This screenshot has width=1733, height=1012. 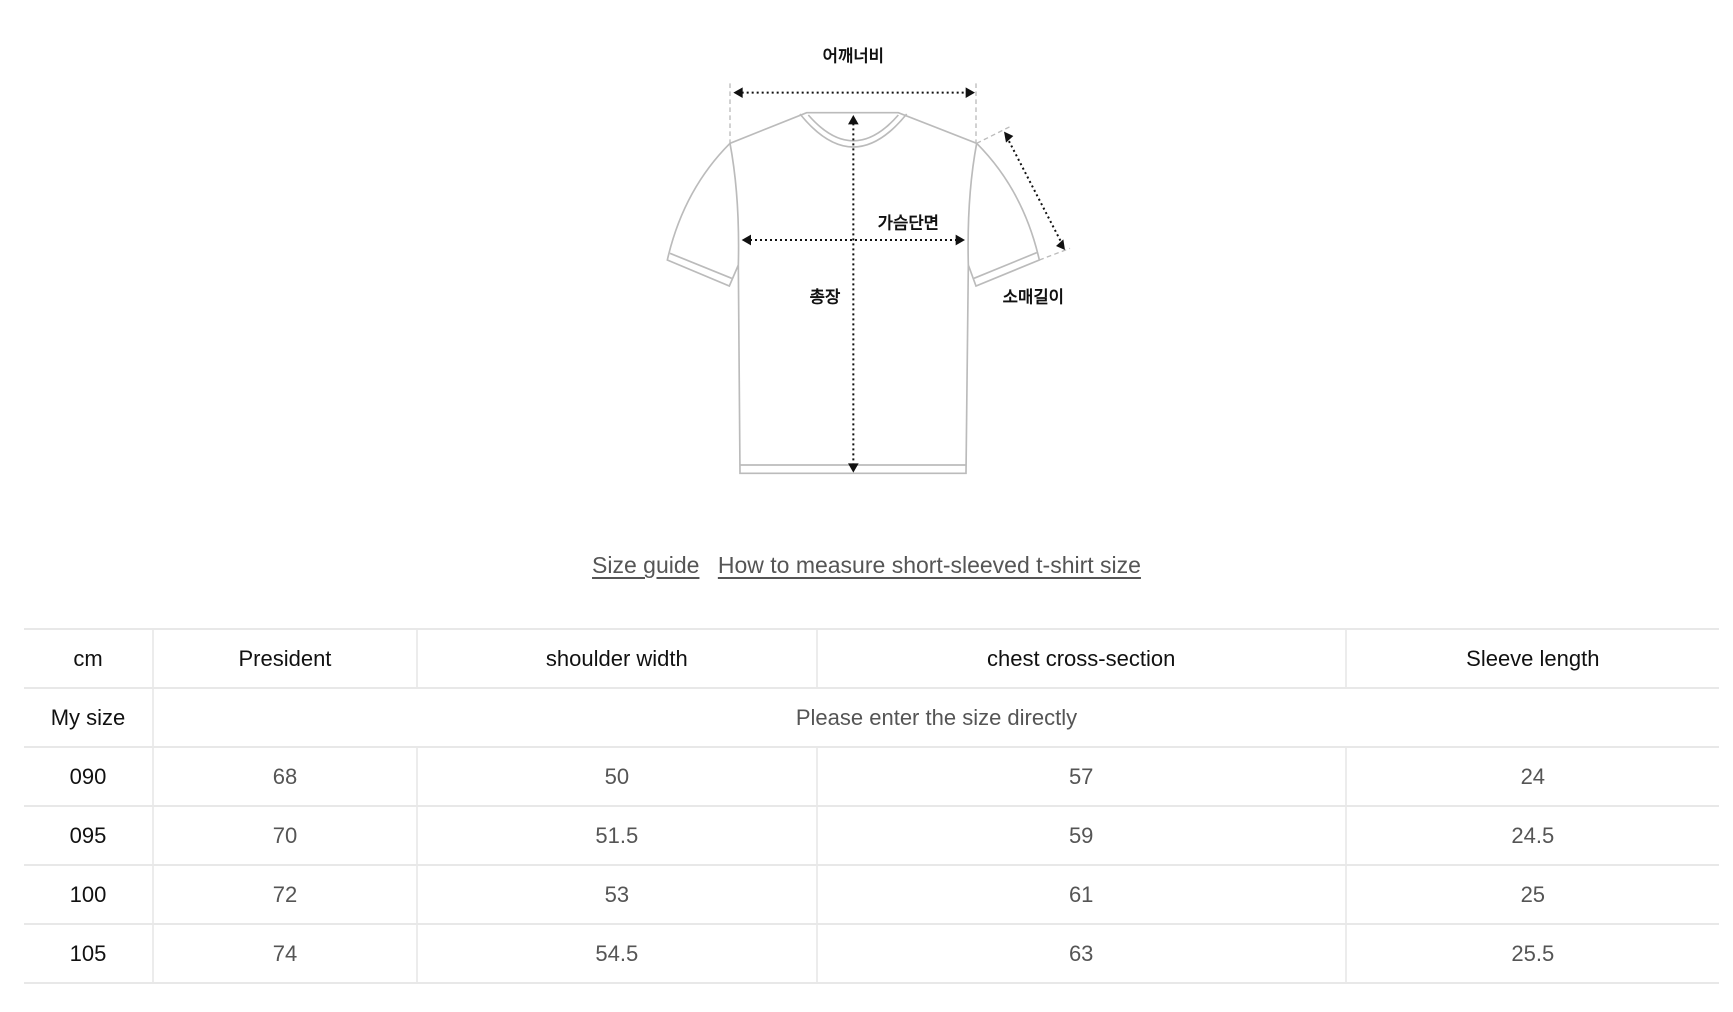 What do you see at coordinates (1080, 776) in the screenshot?
I see `size-value: 57` at bounding box center [1080, 776].